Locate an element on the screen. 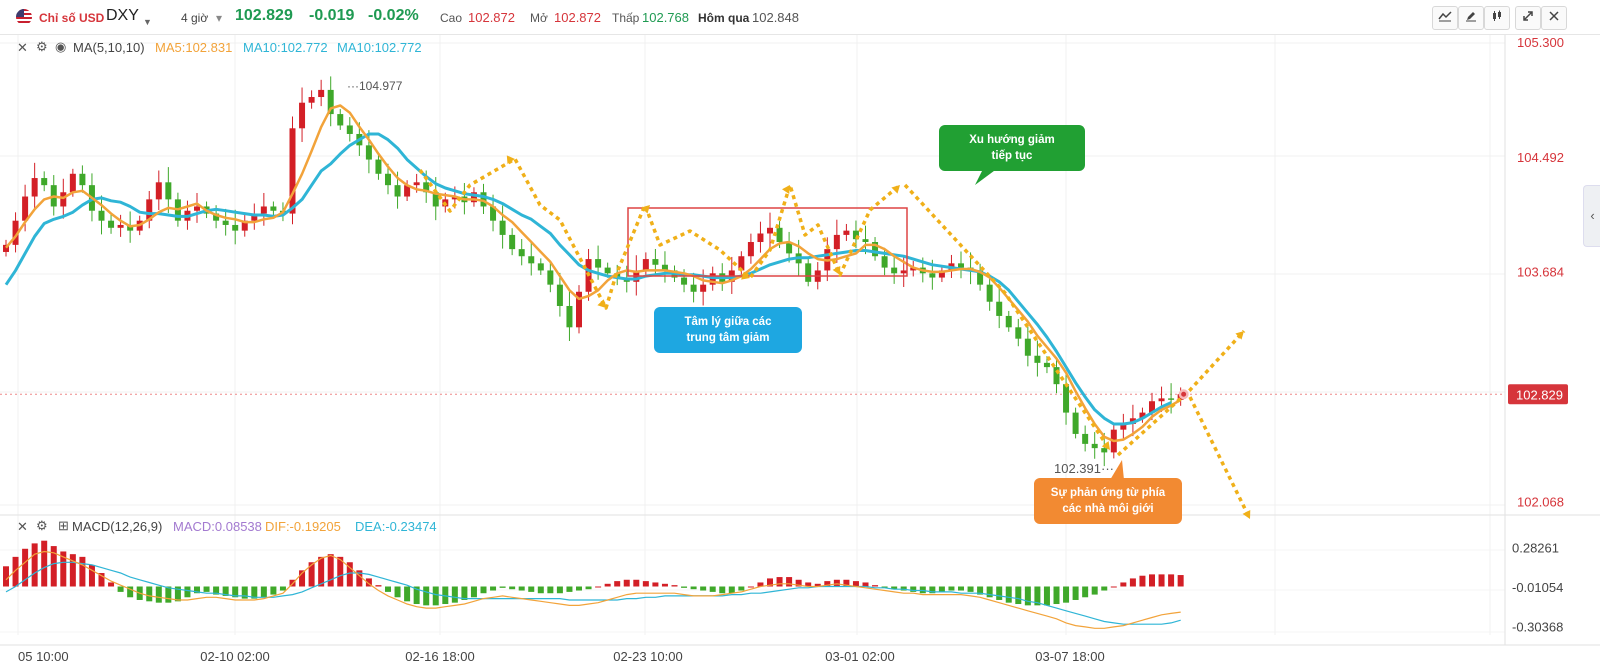 The height and width of the screenshot is (672, 1600). ma5-value: MA5:102.831 is located at coordinates (194, 47).